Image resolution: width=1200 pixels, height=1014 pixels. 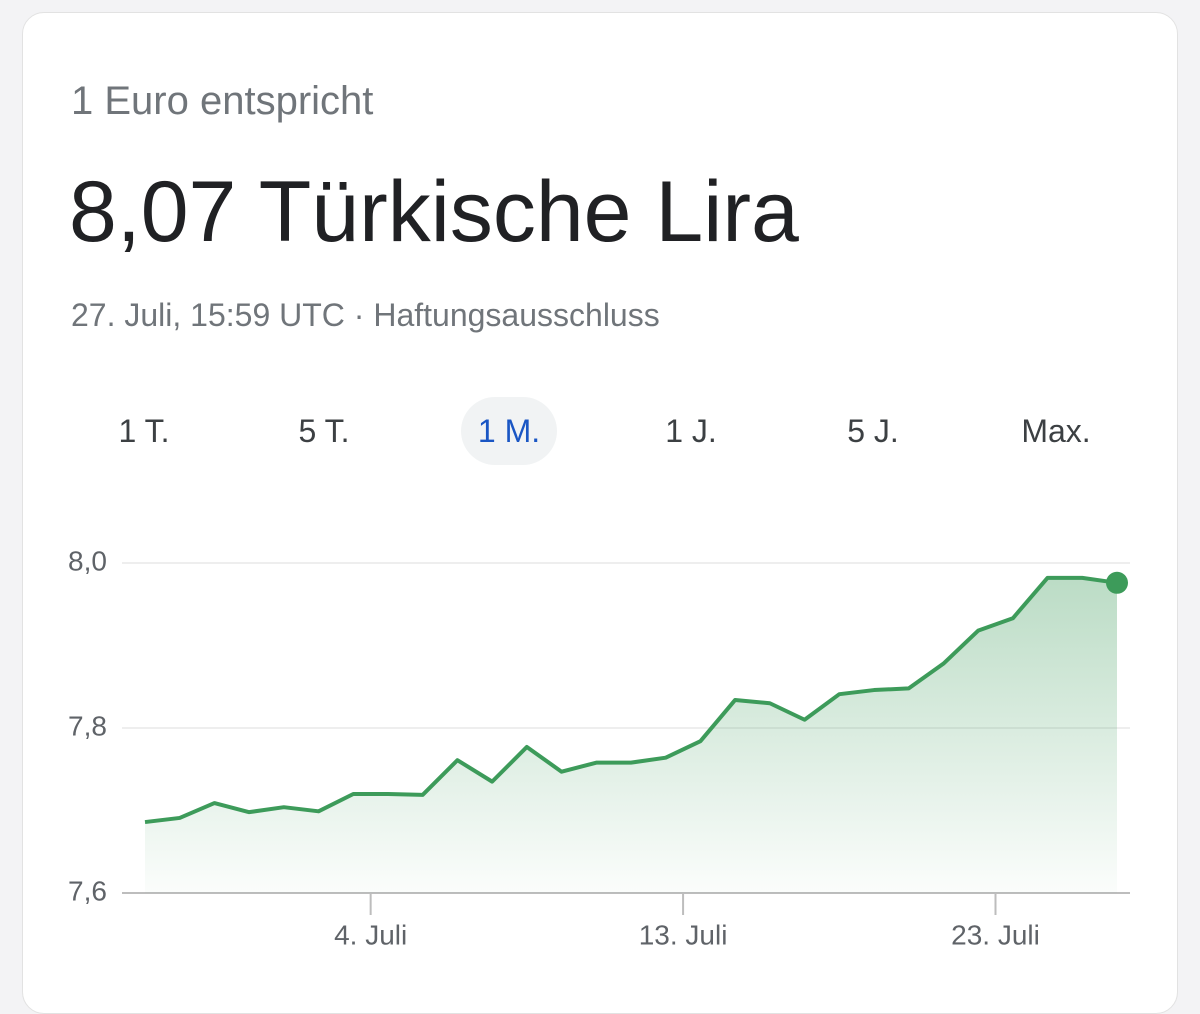 I want to click on rate: 8,07 Türkische Lira, so click(x=434, y=212).